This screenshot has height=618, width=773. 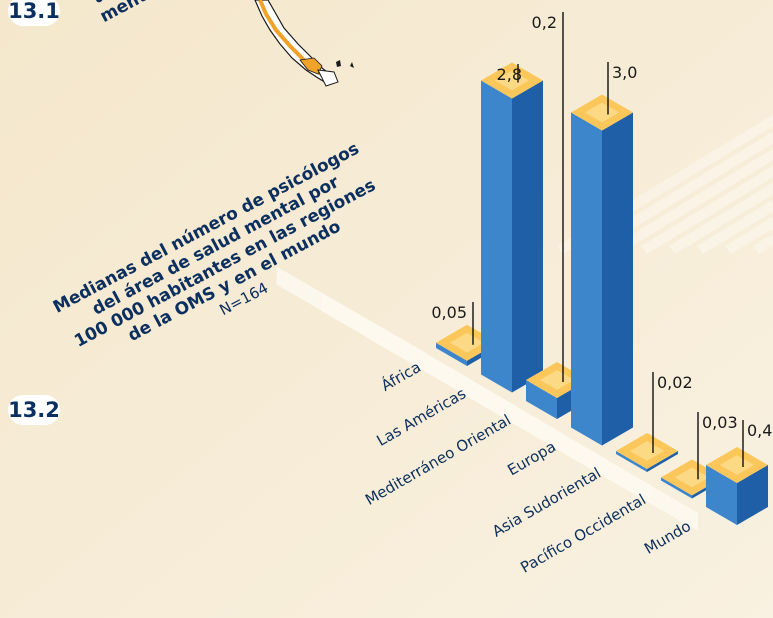 I want to click on value-label: 3,0, so click(x=624, y=72).